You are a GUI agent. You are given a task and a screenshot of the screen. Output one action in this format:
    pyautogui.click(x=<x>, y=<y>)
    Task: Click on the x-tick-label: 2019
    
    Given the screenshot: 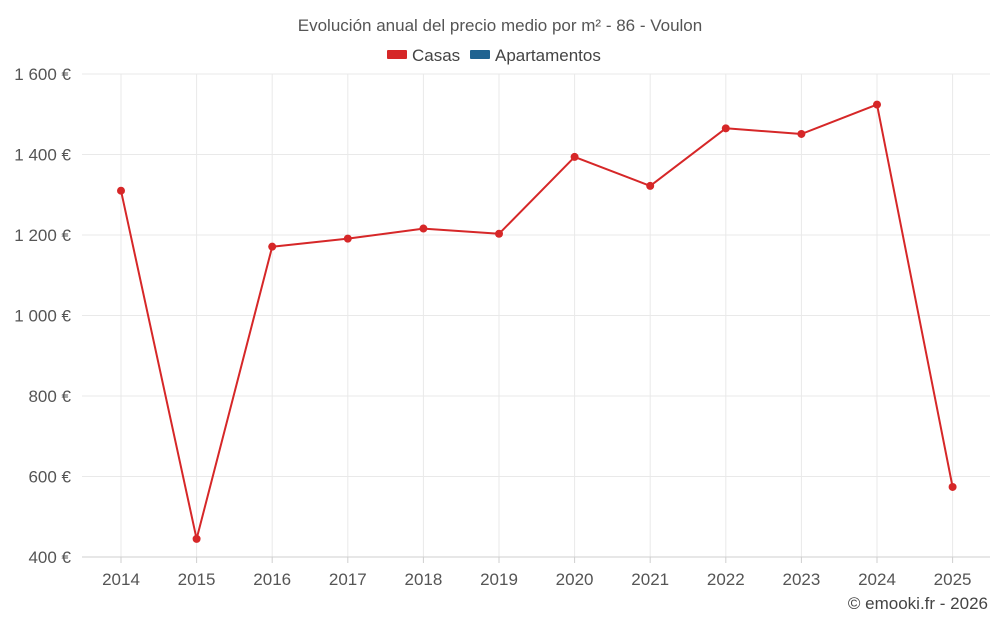 What is the action you would take?
    pyautogui.click(x=499, y=579)
    